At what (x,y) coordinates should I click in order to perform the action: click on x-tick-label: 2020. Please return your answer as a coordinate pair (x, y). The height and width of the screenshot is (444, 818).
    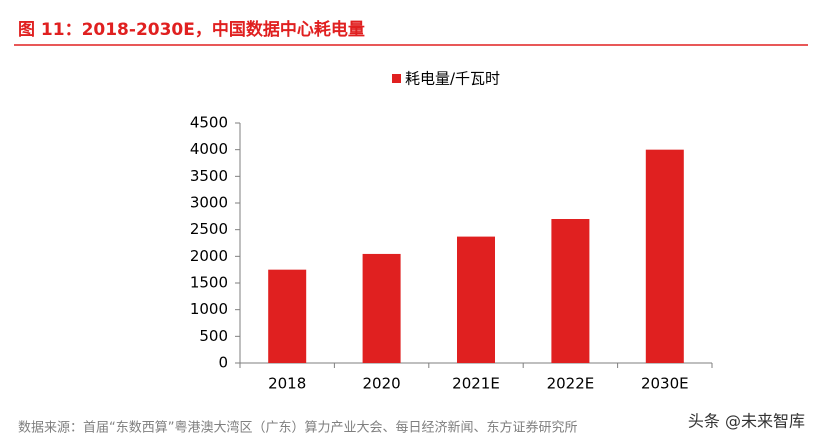
    Looking at the image, I should click on (382, 384).